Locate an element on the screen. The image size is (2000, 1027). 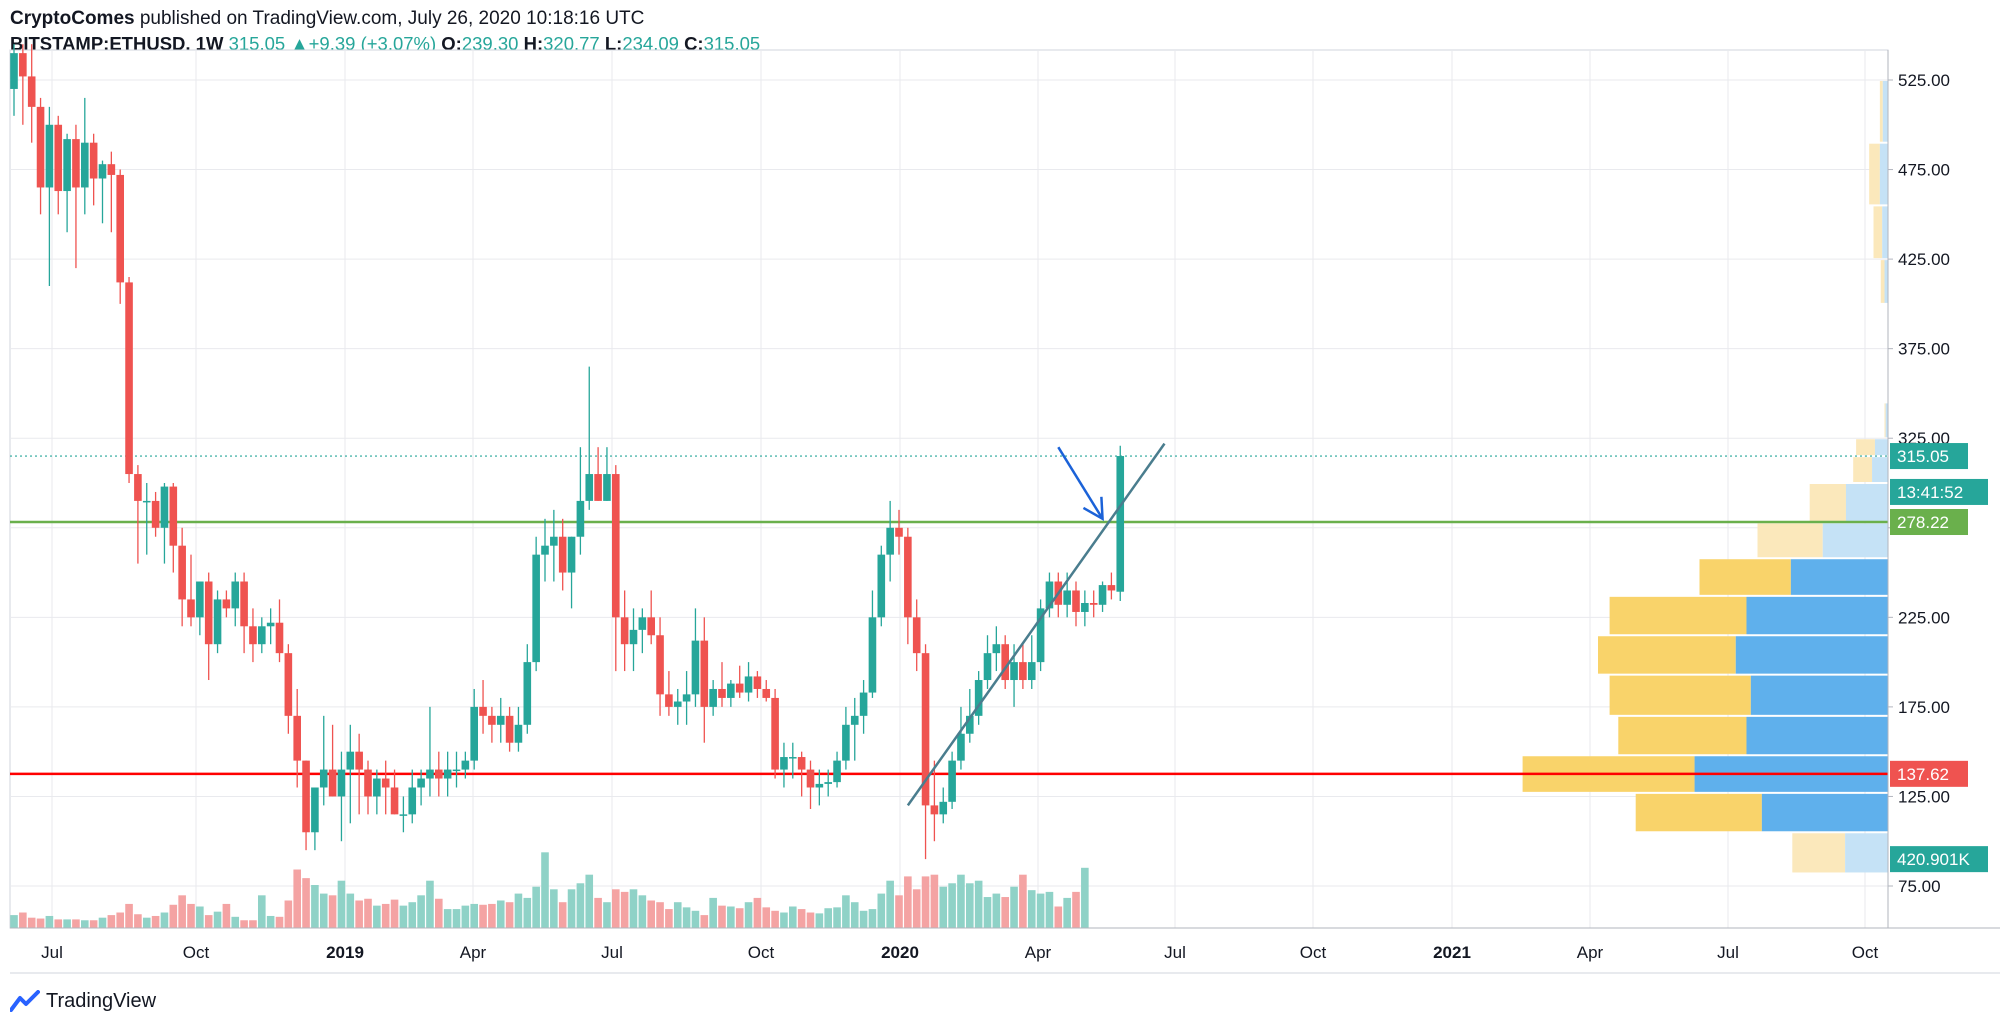
tradingview-brand-text: TradingView is located at coordinates (101, 1000).